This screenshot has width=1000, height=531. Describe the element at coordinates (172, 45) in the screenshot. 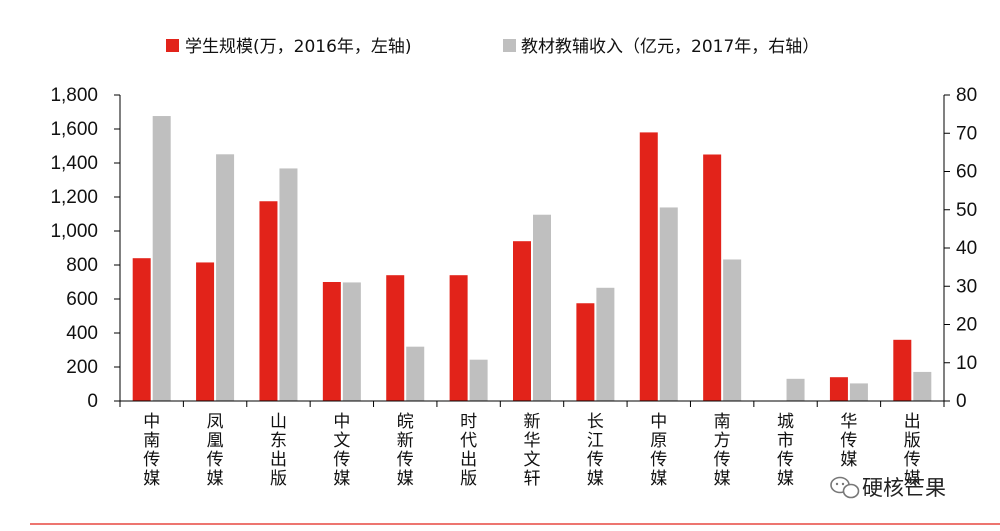

I see `legend-swatch-students` at that location.